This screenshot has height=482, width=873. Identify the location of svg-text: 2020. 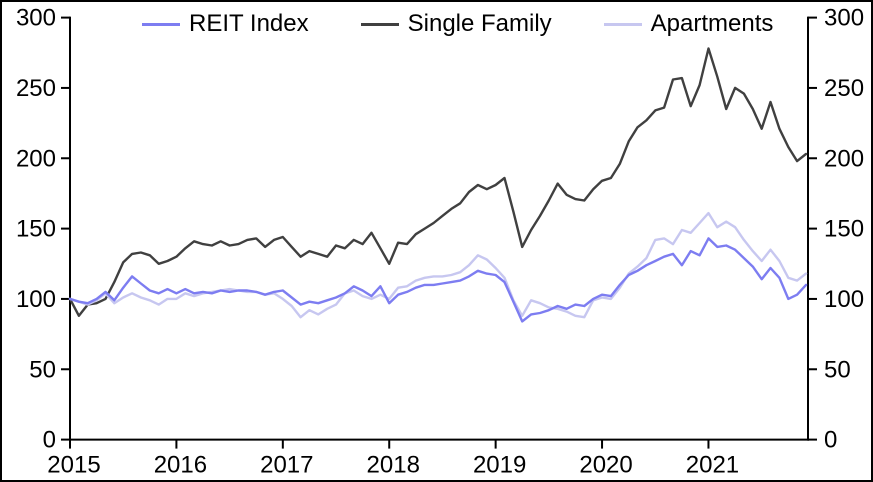
(605, 465).